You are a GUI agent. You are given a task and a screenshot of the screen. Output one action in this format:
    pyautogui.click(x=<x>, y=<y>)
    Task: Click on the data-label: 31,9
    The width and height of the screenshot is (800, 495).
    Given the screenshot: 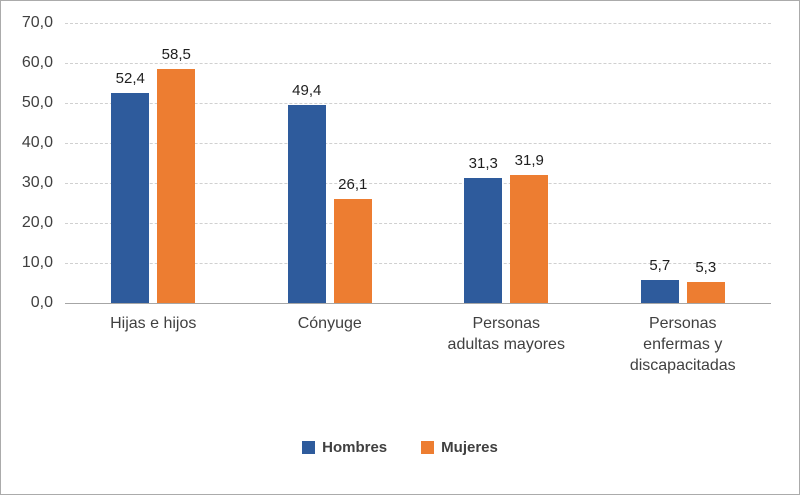 What is the action you would take?
    pyautogui.click(x=529, y=161)
    